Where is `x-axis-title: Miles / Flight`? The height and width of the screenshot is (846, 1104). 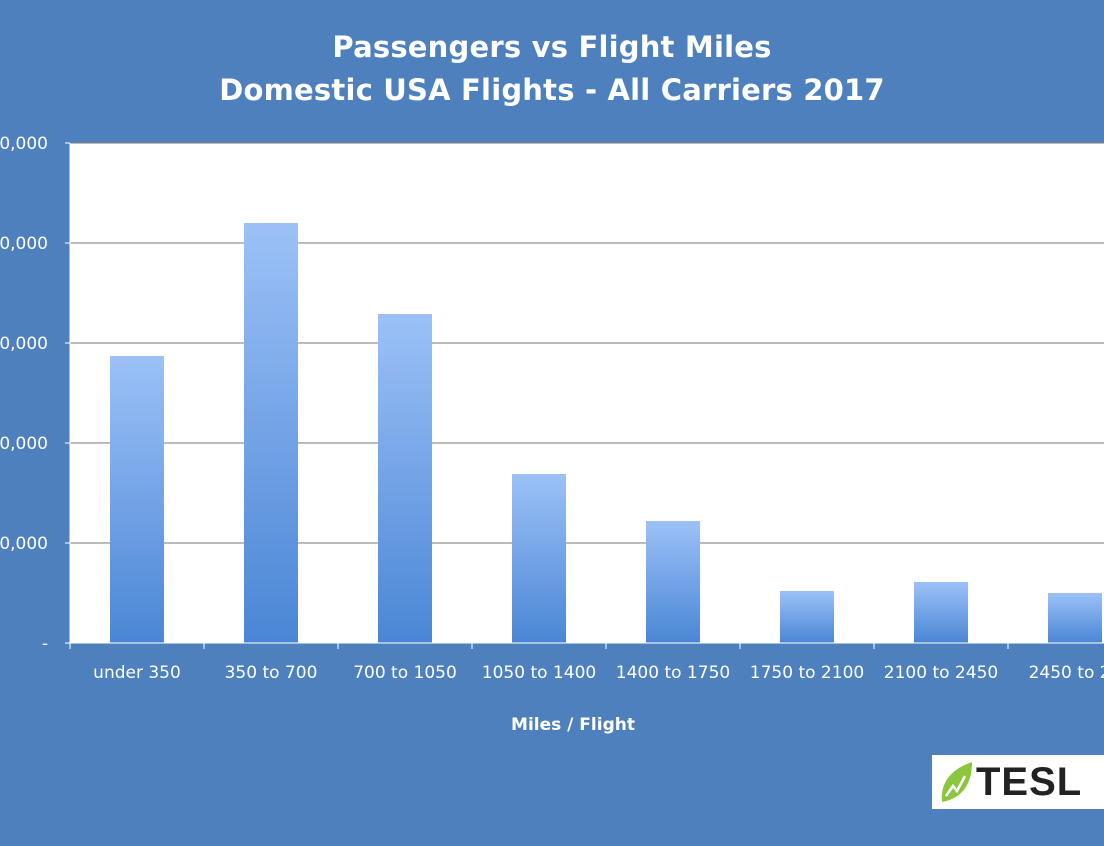 x-axis-title: Miles / Flight is located at coordinates (573, 725).